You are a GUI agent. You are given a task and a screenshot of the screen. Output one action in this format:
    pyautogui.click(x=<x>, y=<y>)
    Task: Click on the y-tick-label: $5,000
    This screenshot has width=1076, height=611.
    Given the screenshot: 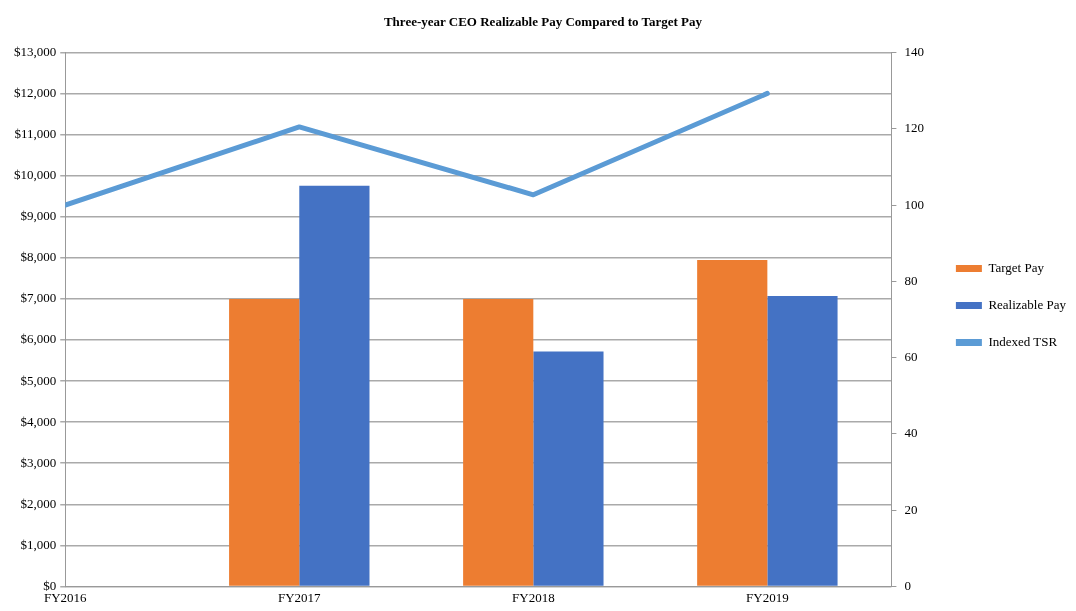 What is the action you would take?
    pyautogui.click(x=38, y=380)
    